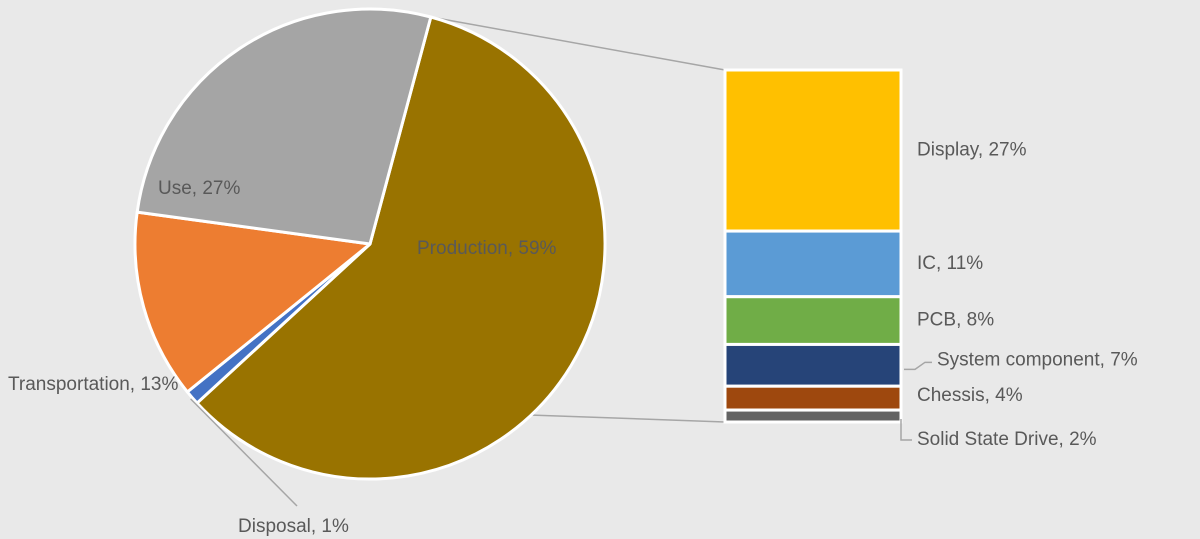  What do you see at coordinates (252, 302) in the screenshot?
I see `pie-slice-transportation` at bounding box center [252, 302].